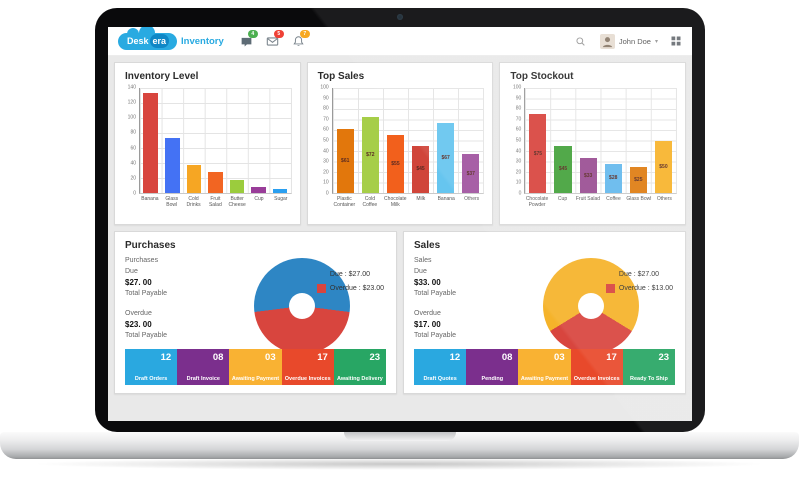 Image resolution: width=799 pixels, height=483 pixels. I want to click on legend-label: Overdue : $13.00, so click(645, 288).